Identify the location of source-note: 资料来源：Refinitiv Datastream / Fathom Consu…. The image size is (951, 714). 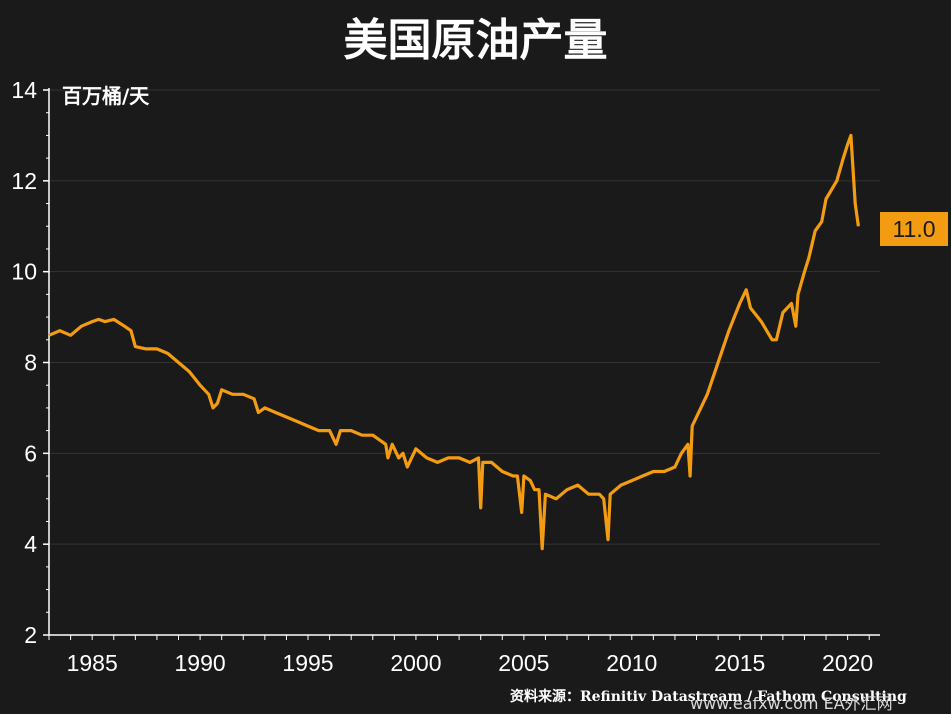
(708, 697).